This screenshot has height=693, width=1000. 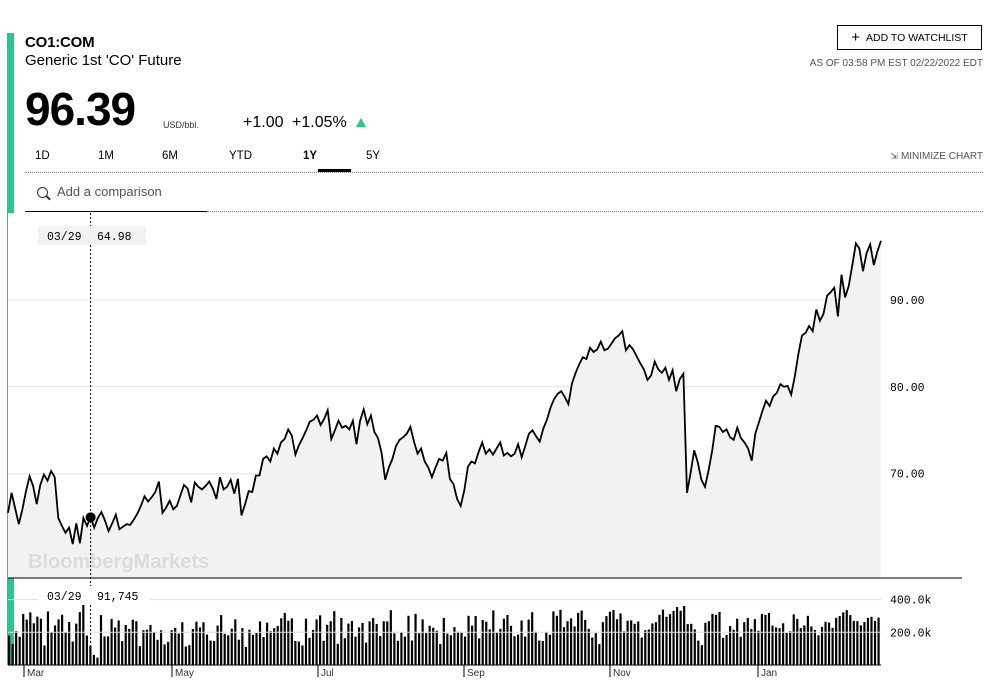 What do you see at coordinates (94, 595) in the screenshot?
I see `volume-tooltip: 03/29 91,745` at bounding box center [94, 595].